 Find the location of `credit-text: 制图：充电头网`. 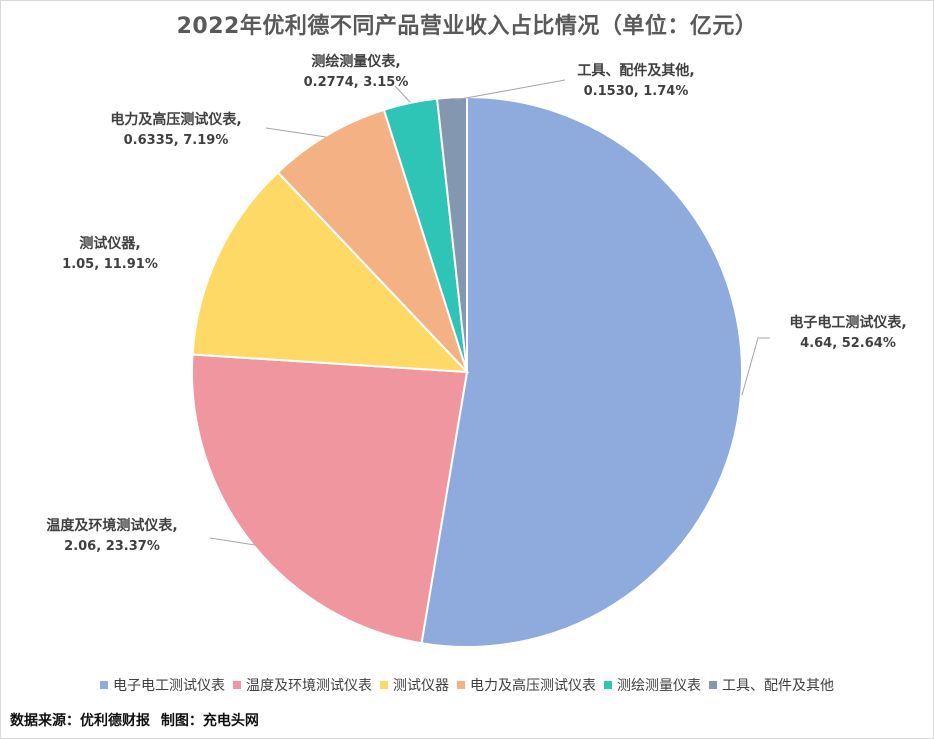

credit-text: 制图：充电头网 is located at coordinates (209, 721).